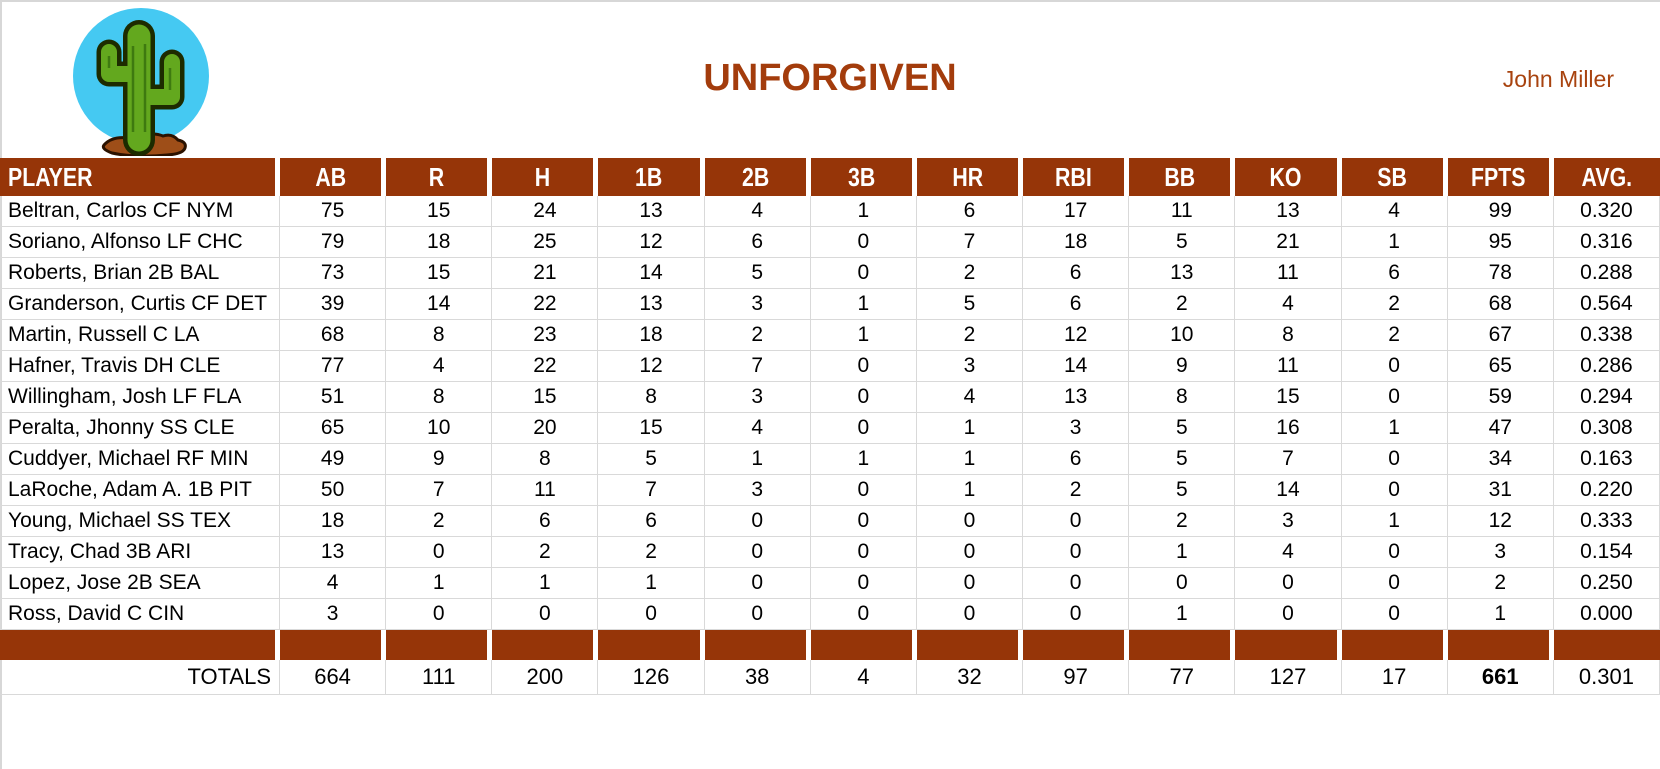 This screenshot has width=1660, height=769. What do you see at coordinates (333, 273) in the screenshot?
I see `stat-cell: 73` at bounding box center [333, 273].